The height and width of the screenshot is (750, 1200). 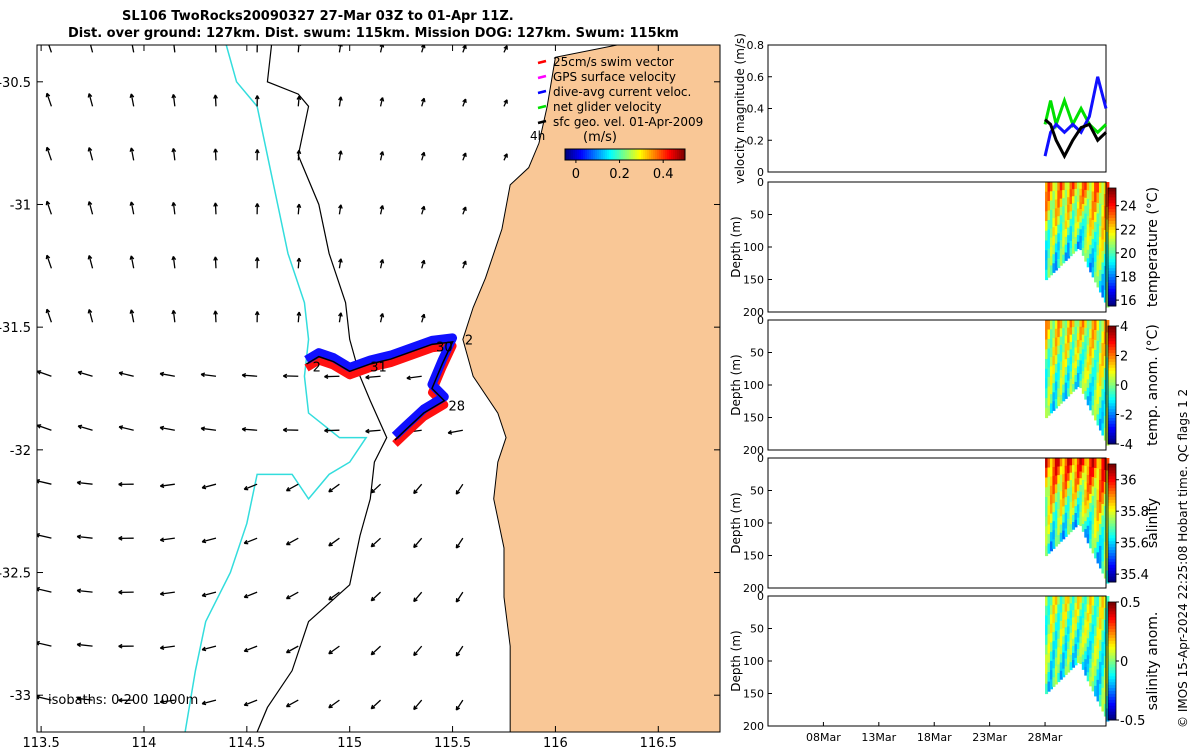 I want to click on velocity-y-tick-label: 0.6, so click(x=756, y=77).